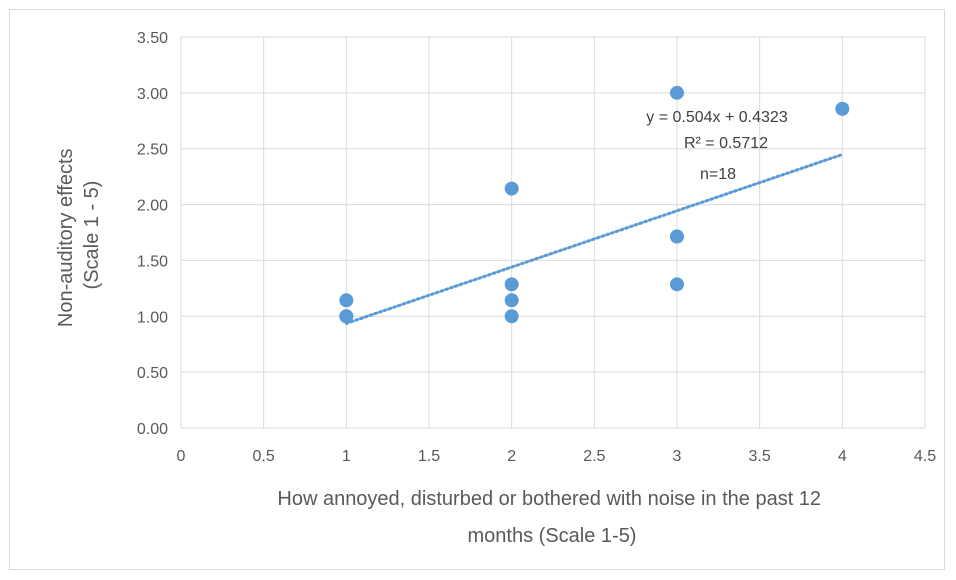 This screenshot has width=956, height=580. I want to click on x-tick-label: 1, so click(346, 456).